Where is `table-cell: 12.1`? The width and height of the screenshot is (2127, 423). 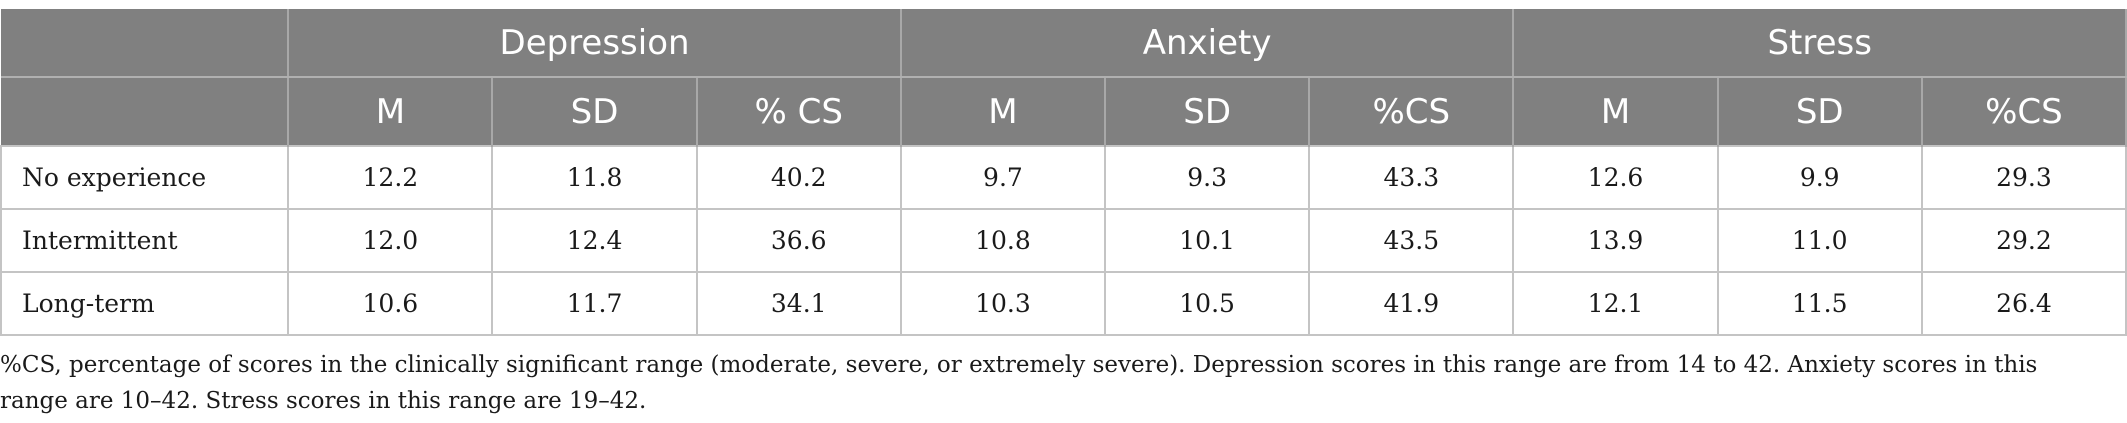
table-cell: 12.1 is located at coordinates (1615, 303).